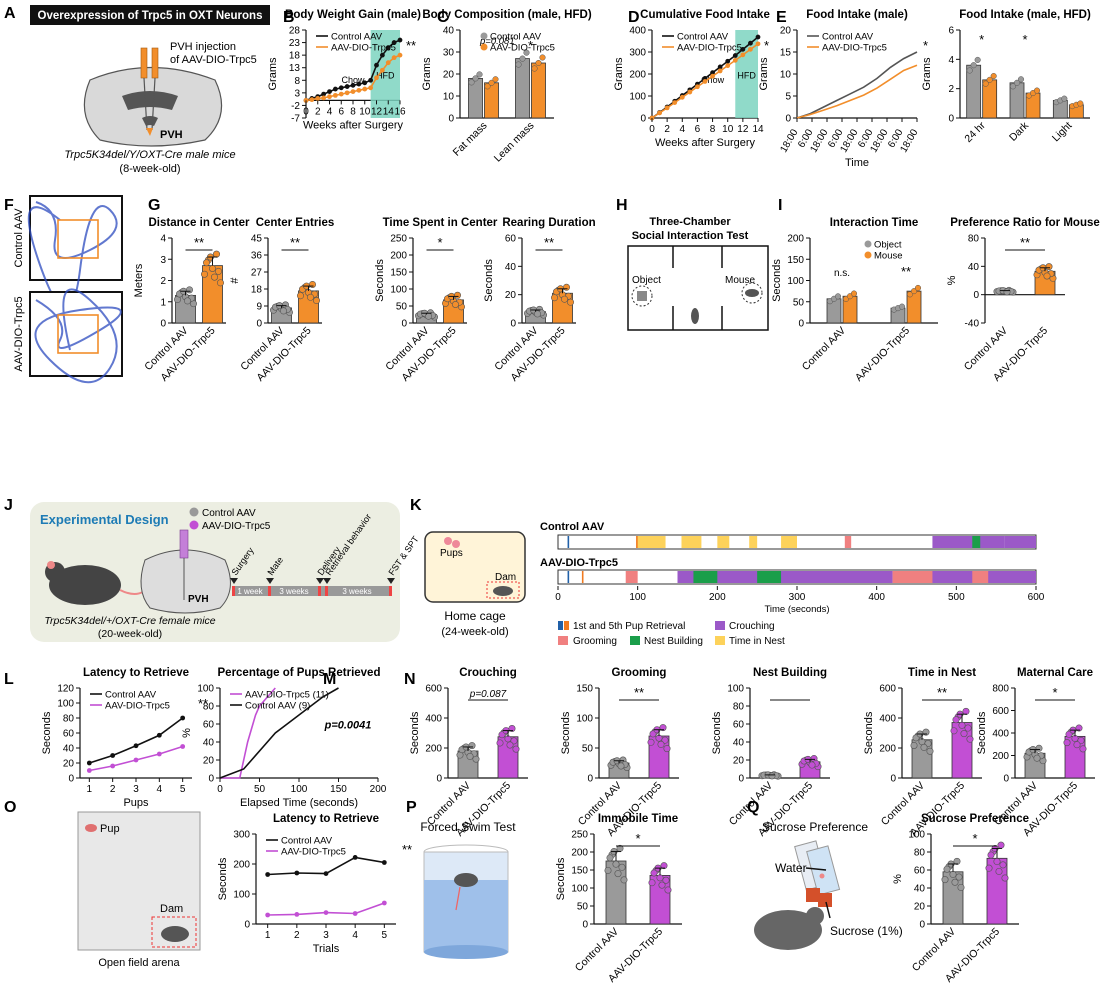 The height and width of the screenshot is (1005, 1105). What do you see at coordinates (203, 703) in the screenshot?
I see `sig-L: **` at bounding box center [203, 703].